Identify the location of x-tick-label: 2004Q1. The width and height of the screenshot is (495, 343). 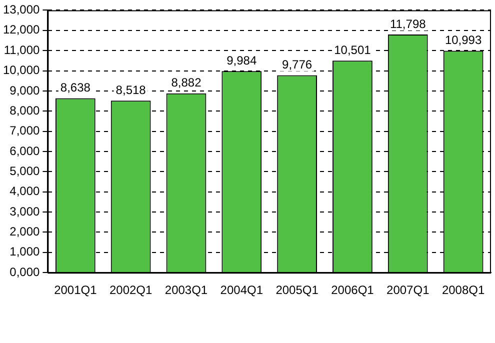
(242, 290).